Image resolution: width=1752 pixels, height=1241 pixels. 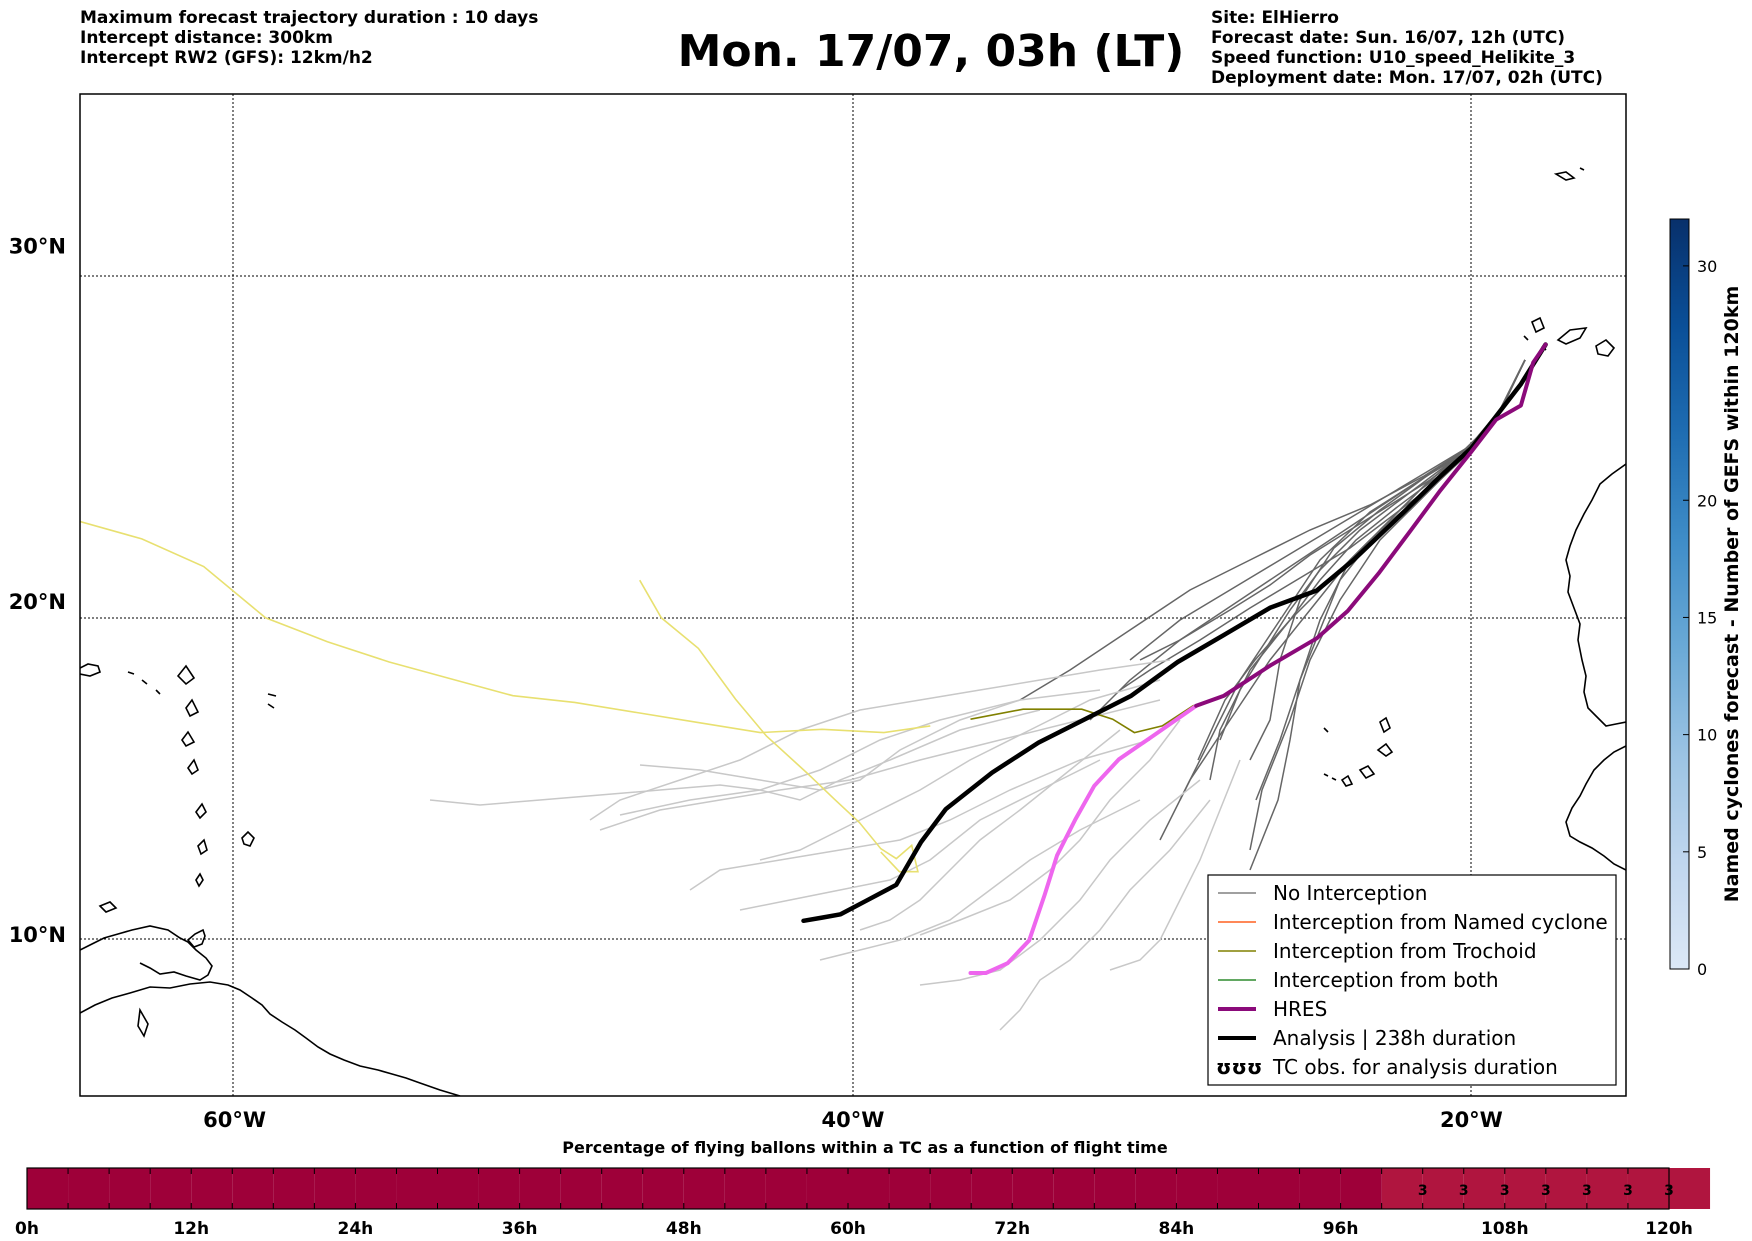 I want to click on puerto-rico-coast, so click(x=90, y=670).